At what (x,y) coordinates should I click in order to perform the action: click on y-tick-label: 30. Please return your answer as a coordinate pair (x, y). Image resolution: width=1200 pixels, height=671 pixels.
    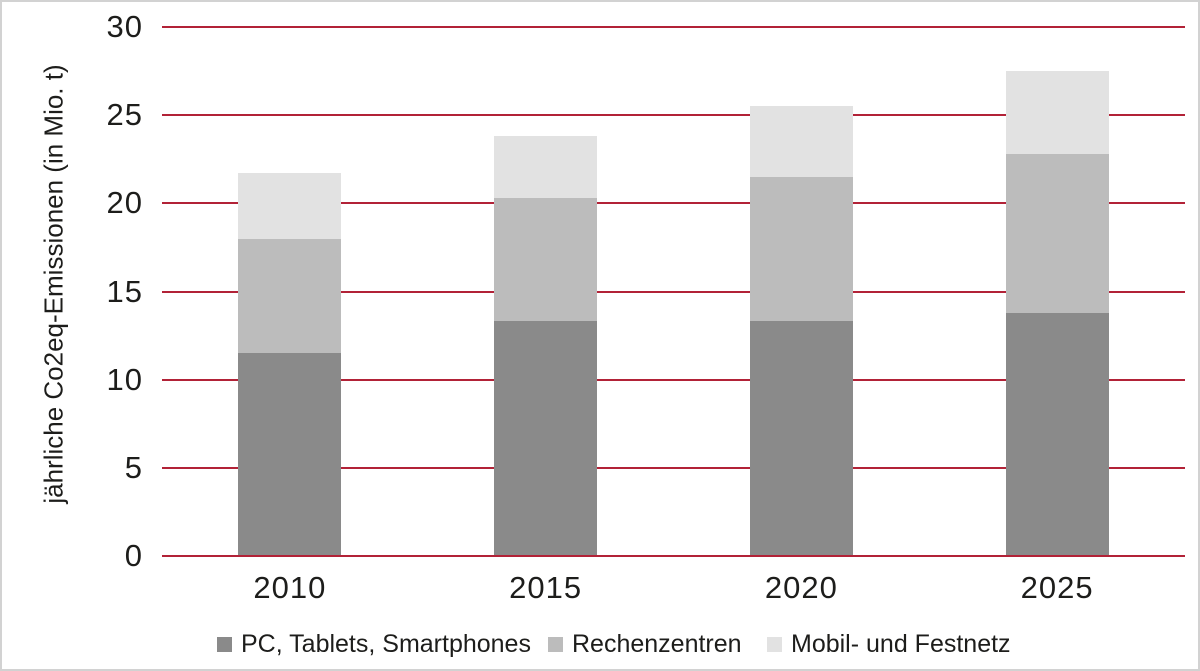
    Looking at the image, I should click on (124, 26).